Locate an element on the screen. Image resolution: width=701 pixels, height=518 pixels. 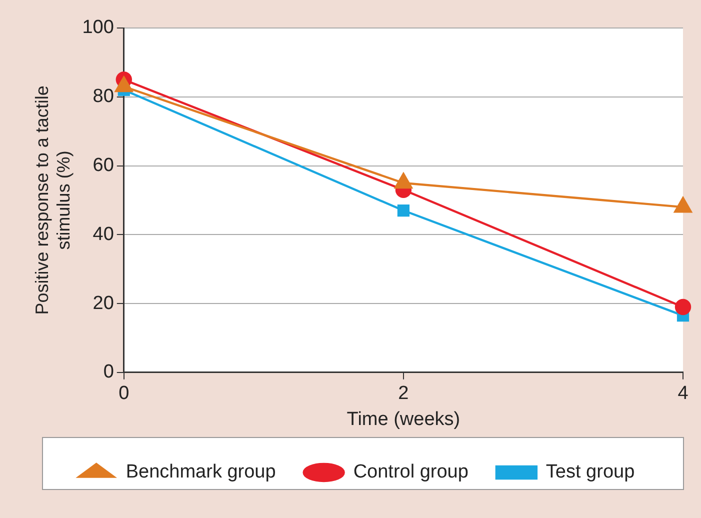
y-tick-label: 60 is located at coordinates (103, 165).